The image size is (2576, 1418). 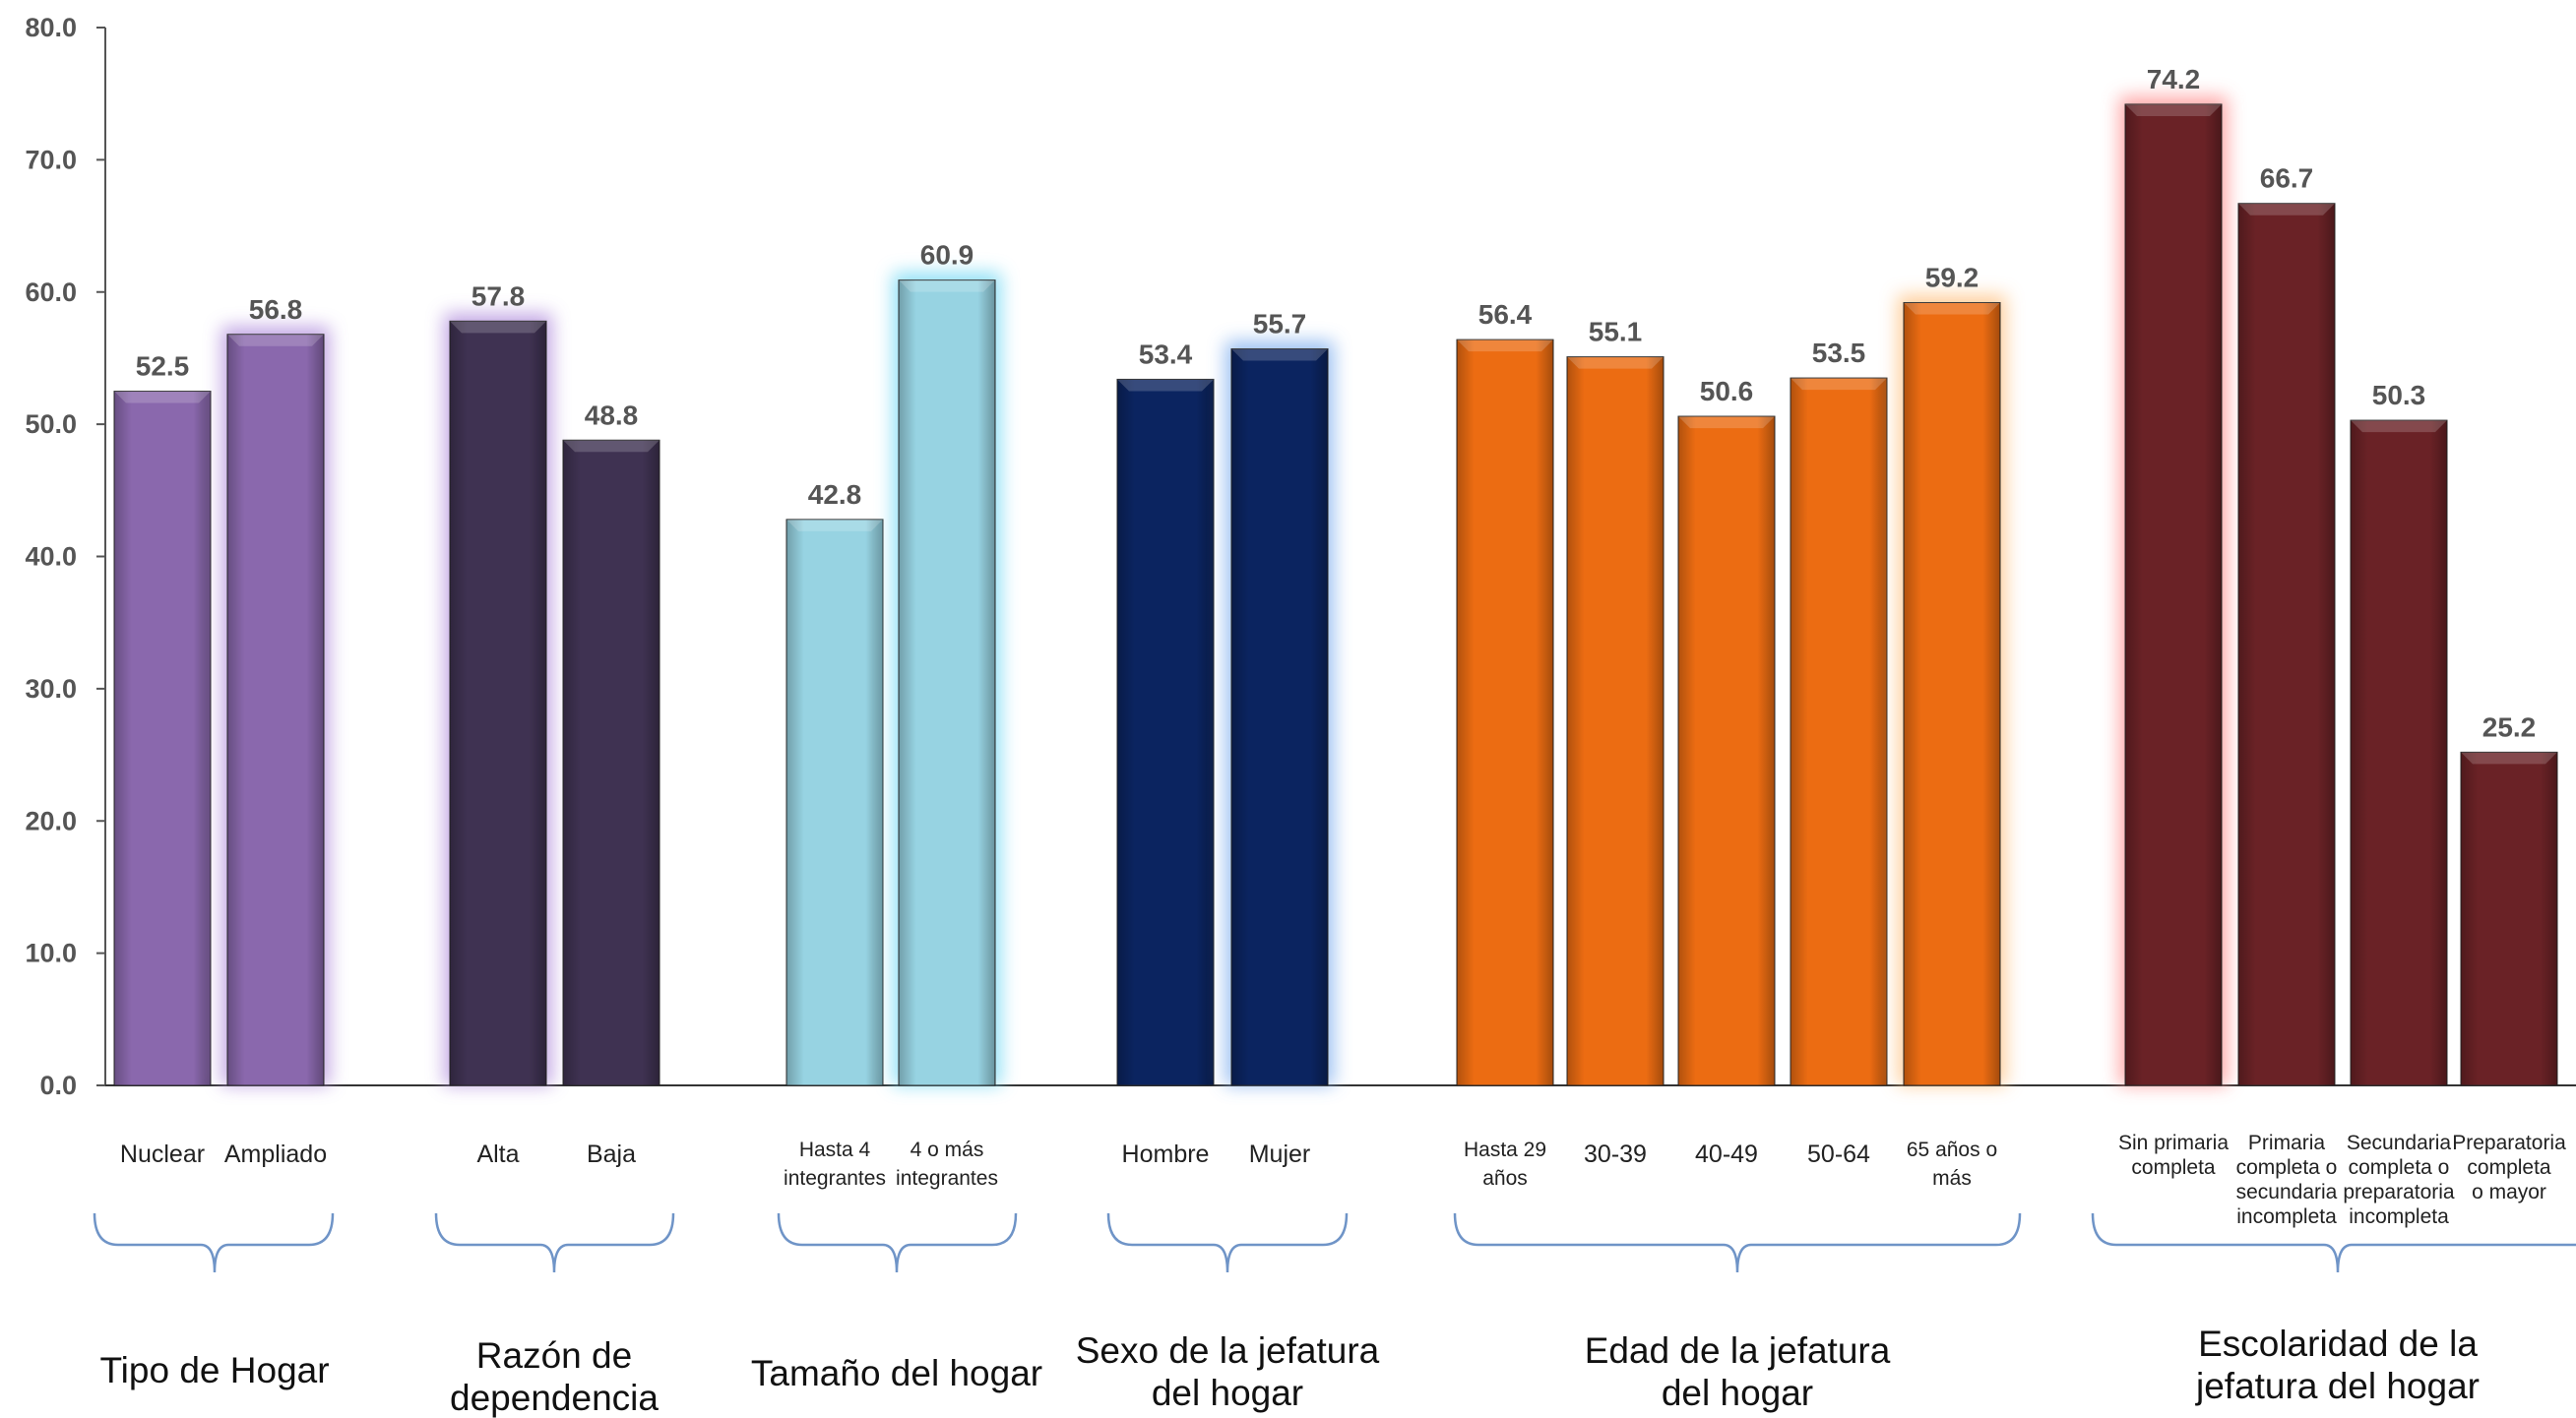 I want to click on data-label: 56.4, so click(x=1505, y=314).